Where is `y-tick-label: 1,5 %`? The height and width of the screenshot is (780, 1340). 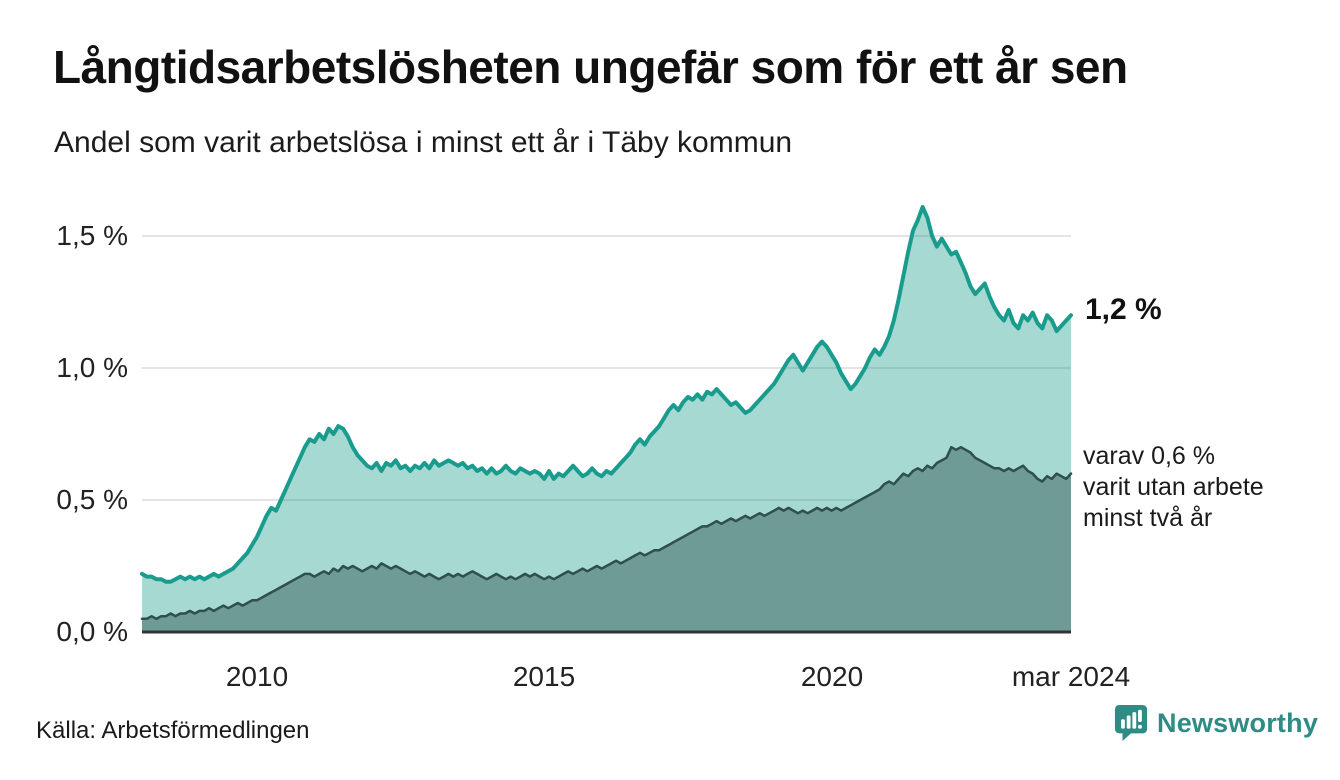 y-tick-label: 1,5 % is located at coordinates (92, 235).